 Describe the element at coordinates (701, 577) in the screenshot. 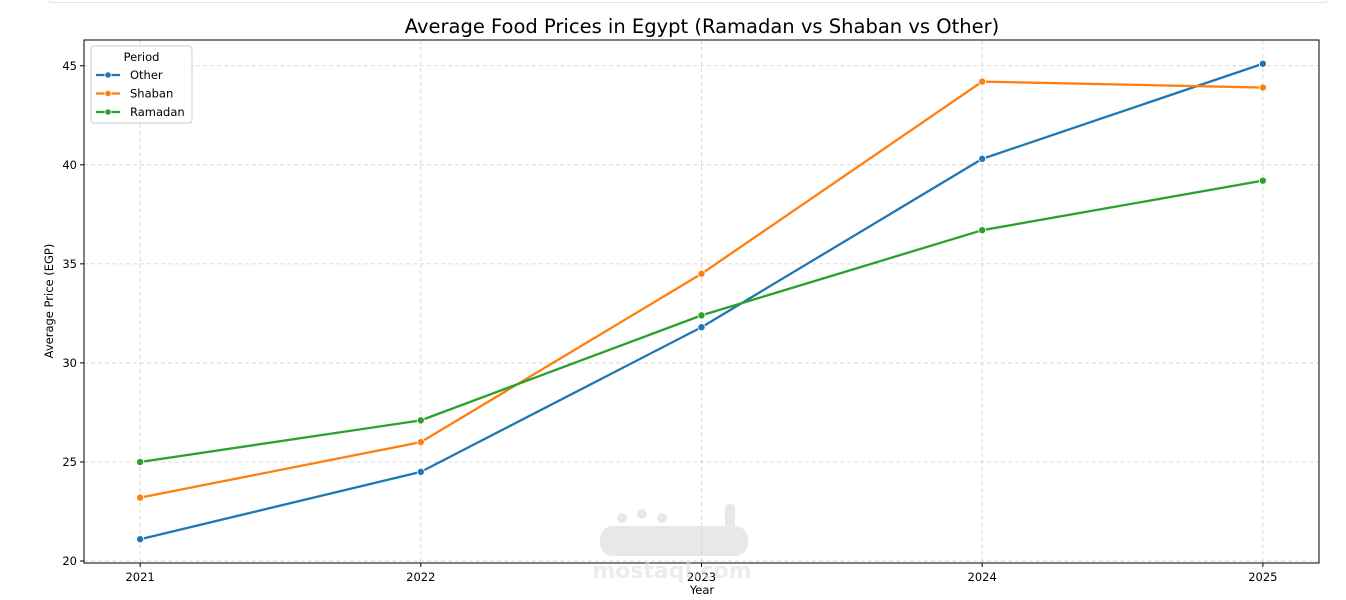

I see `x-tick-label: 2023` at that location.